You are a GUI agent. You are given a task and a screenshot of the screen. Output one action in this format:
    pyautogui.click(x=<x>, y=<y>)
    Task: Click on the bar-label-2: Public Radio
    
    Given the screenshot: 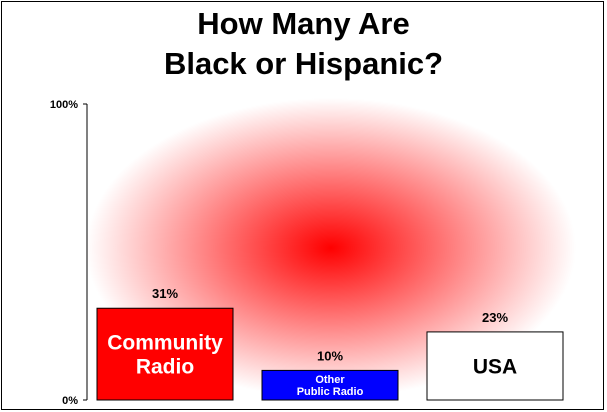 What is the action you would take?
    pyautogui.click(x=330, y=392)
    